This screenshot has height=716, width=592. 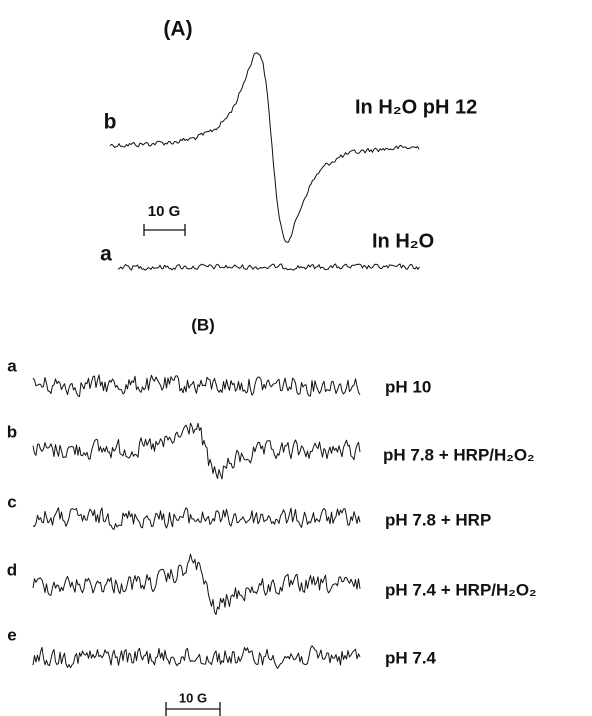 I want to click on panel-title: (B), so click(x=203, y=324).